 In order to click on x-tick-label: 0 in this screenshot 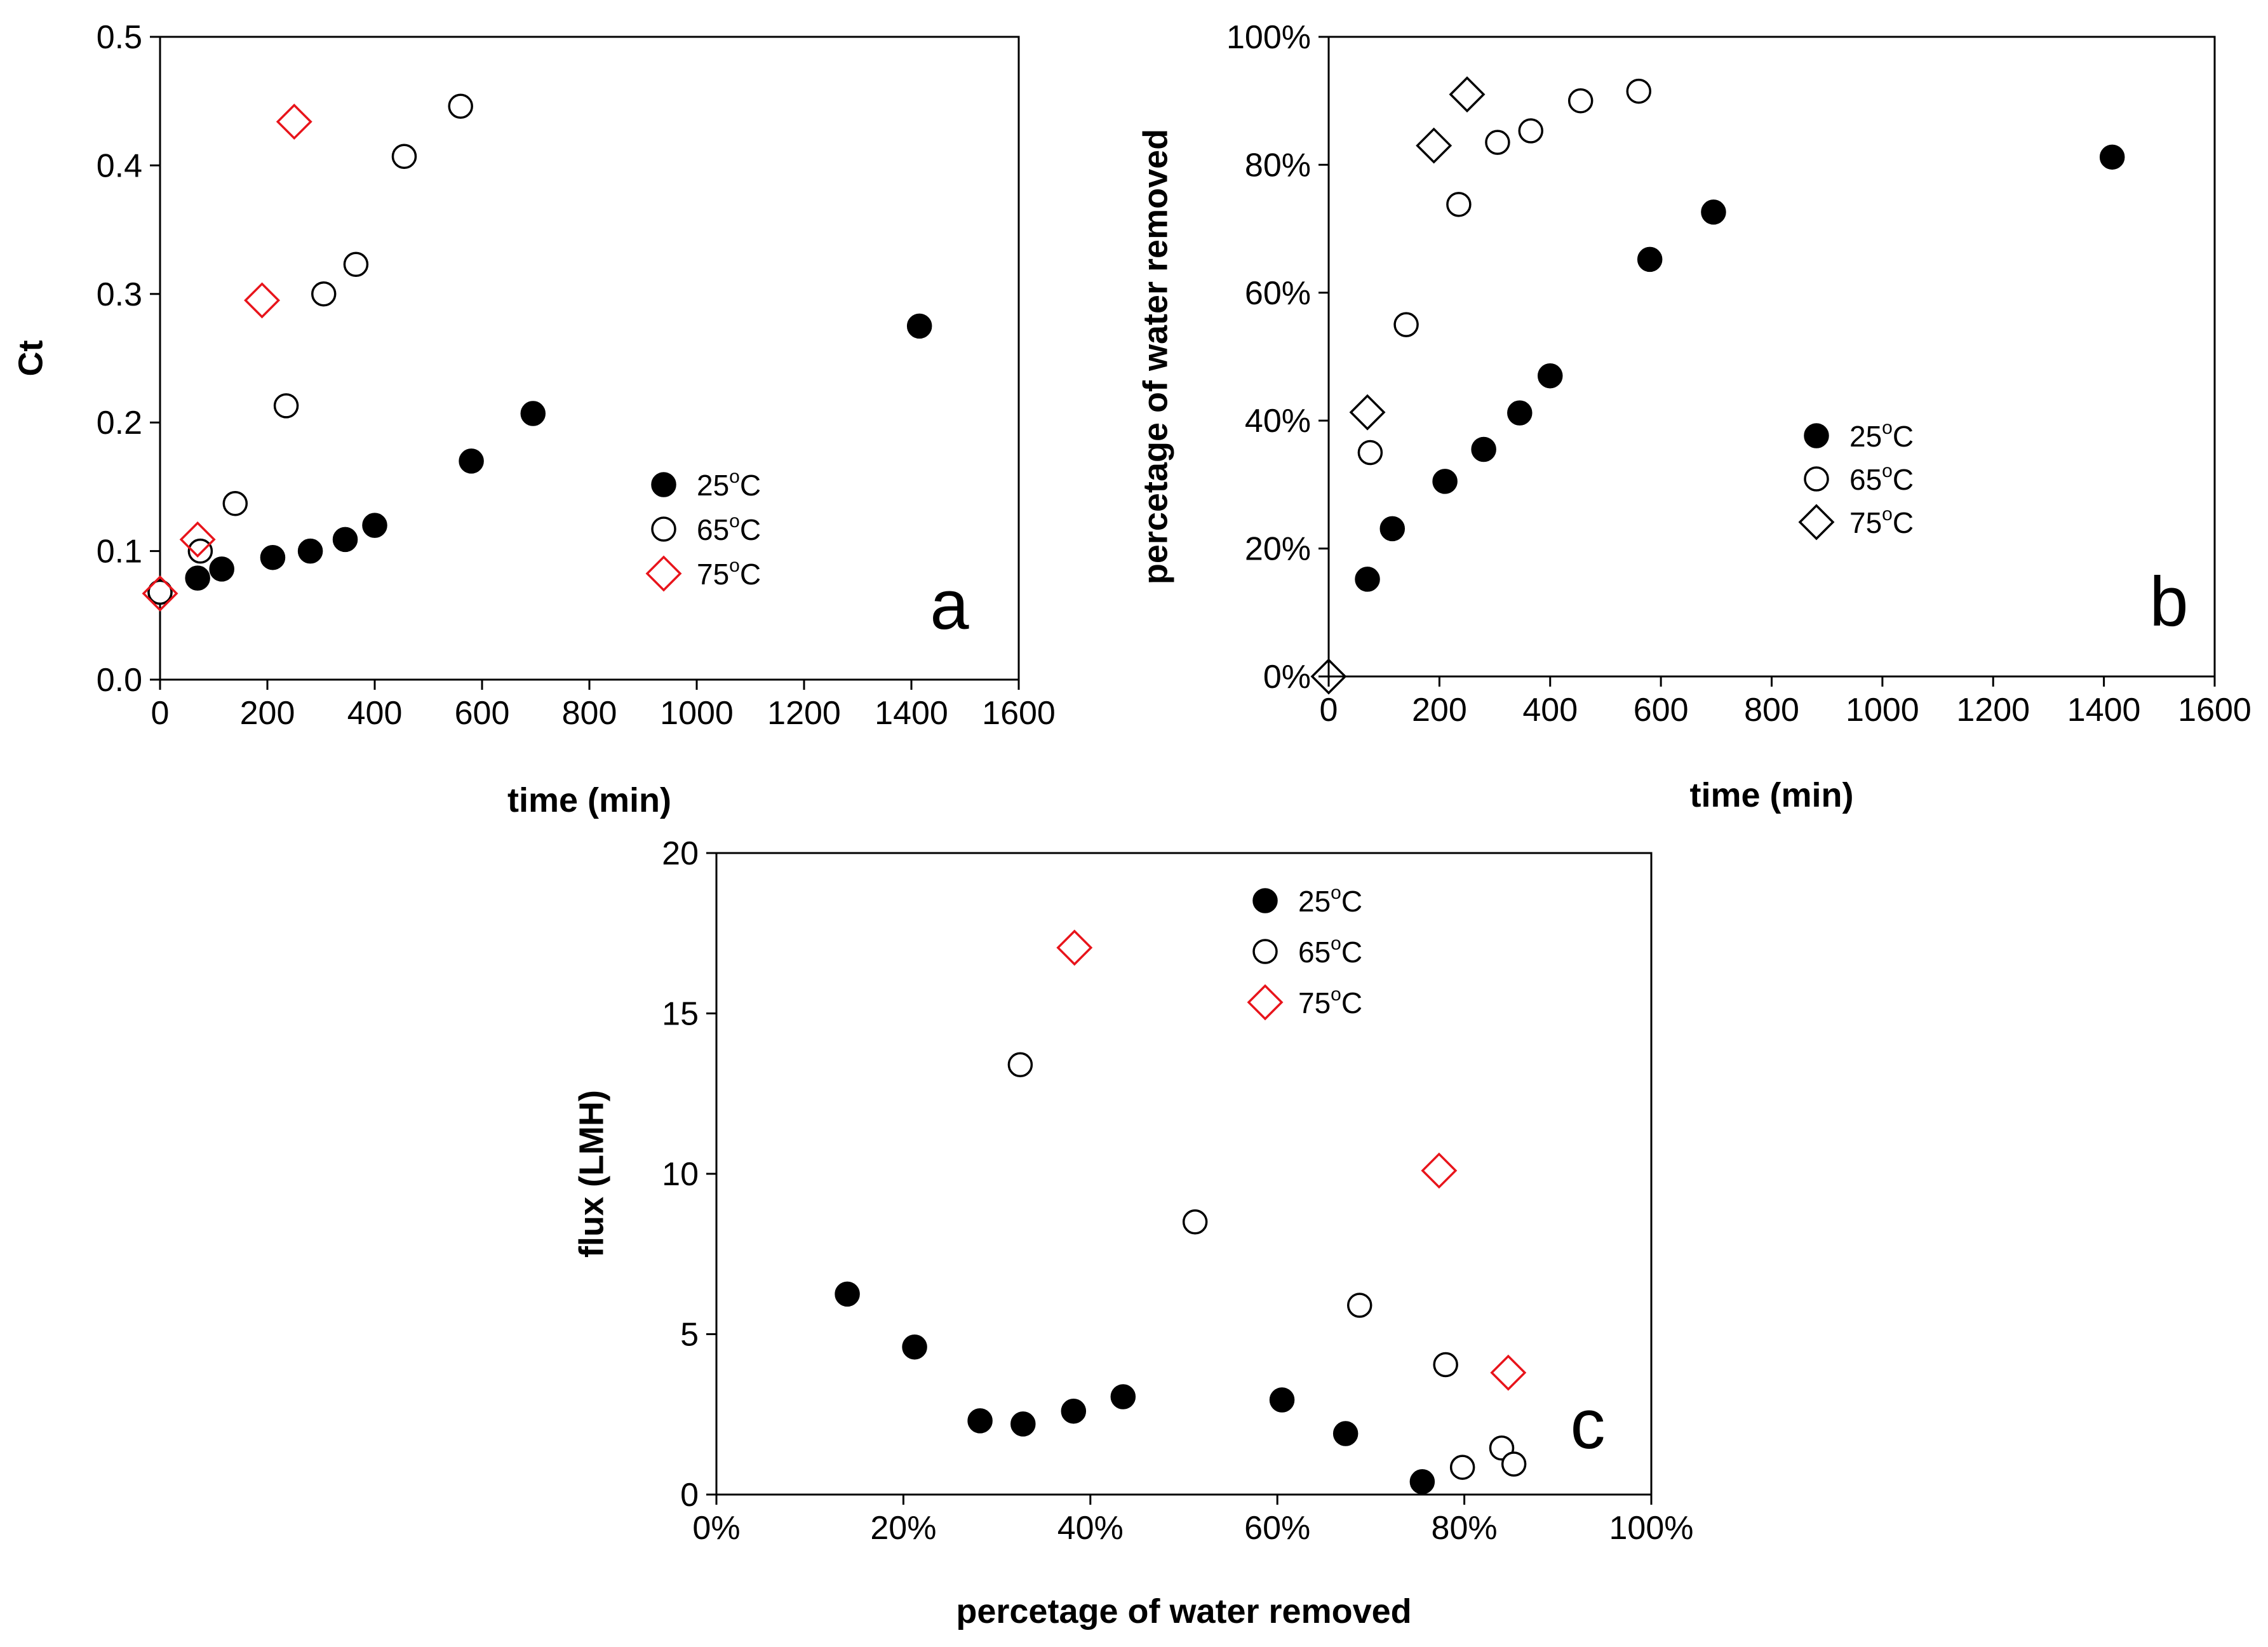, I will do `click(1329, 710)`.